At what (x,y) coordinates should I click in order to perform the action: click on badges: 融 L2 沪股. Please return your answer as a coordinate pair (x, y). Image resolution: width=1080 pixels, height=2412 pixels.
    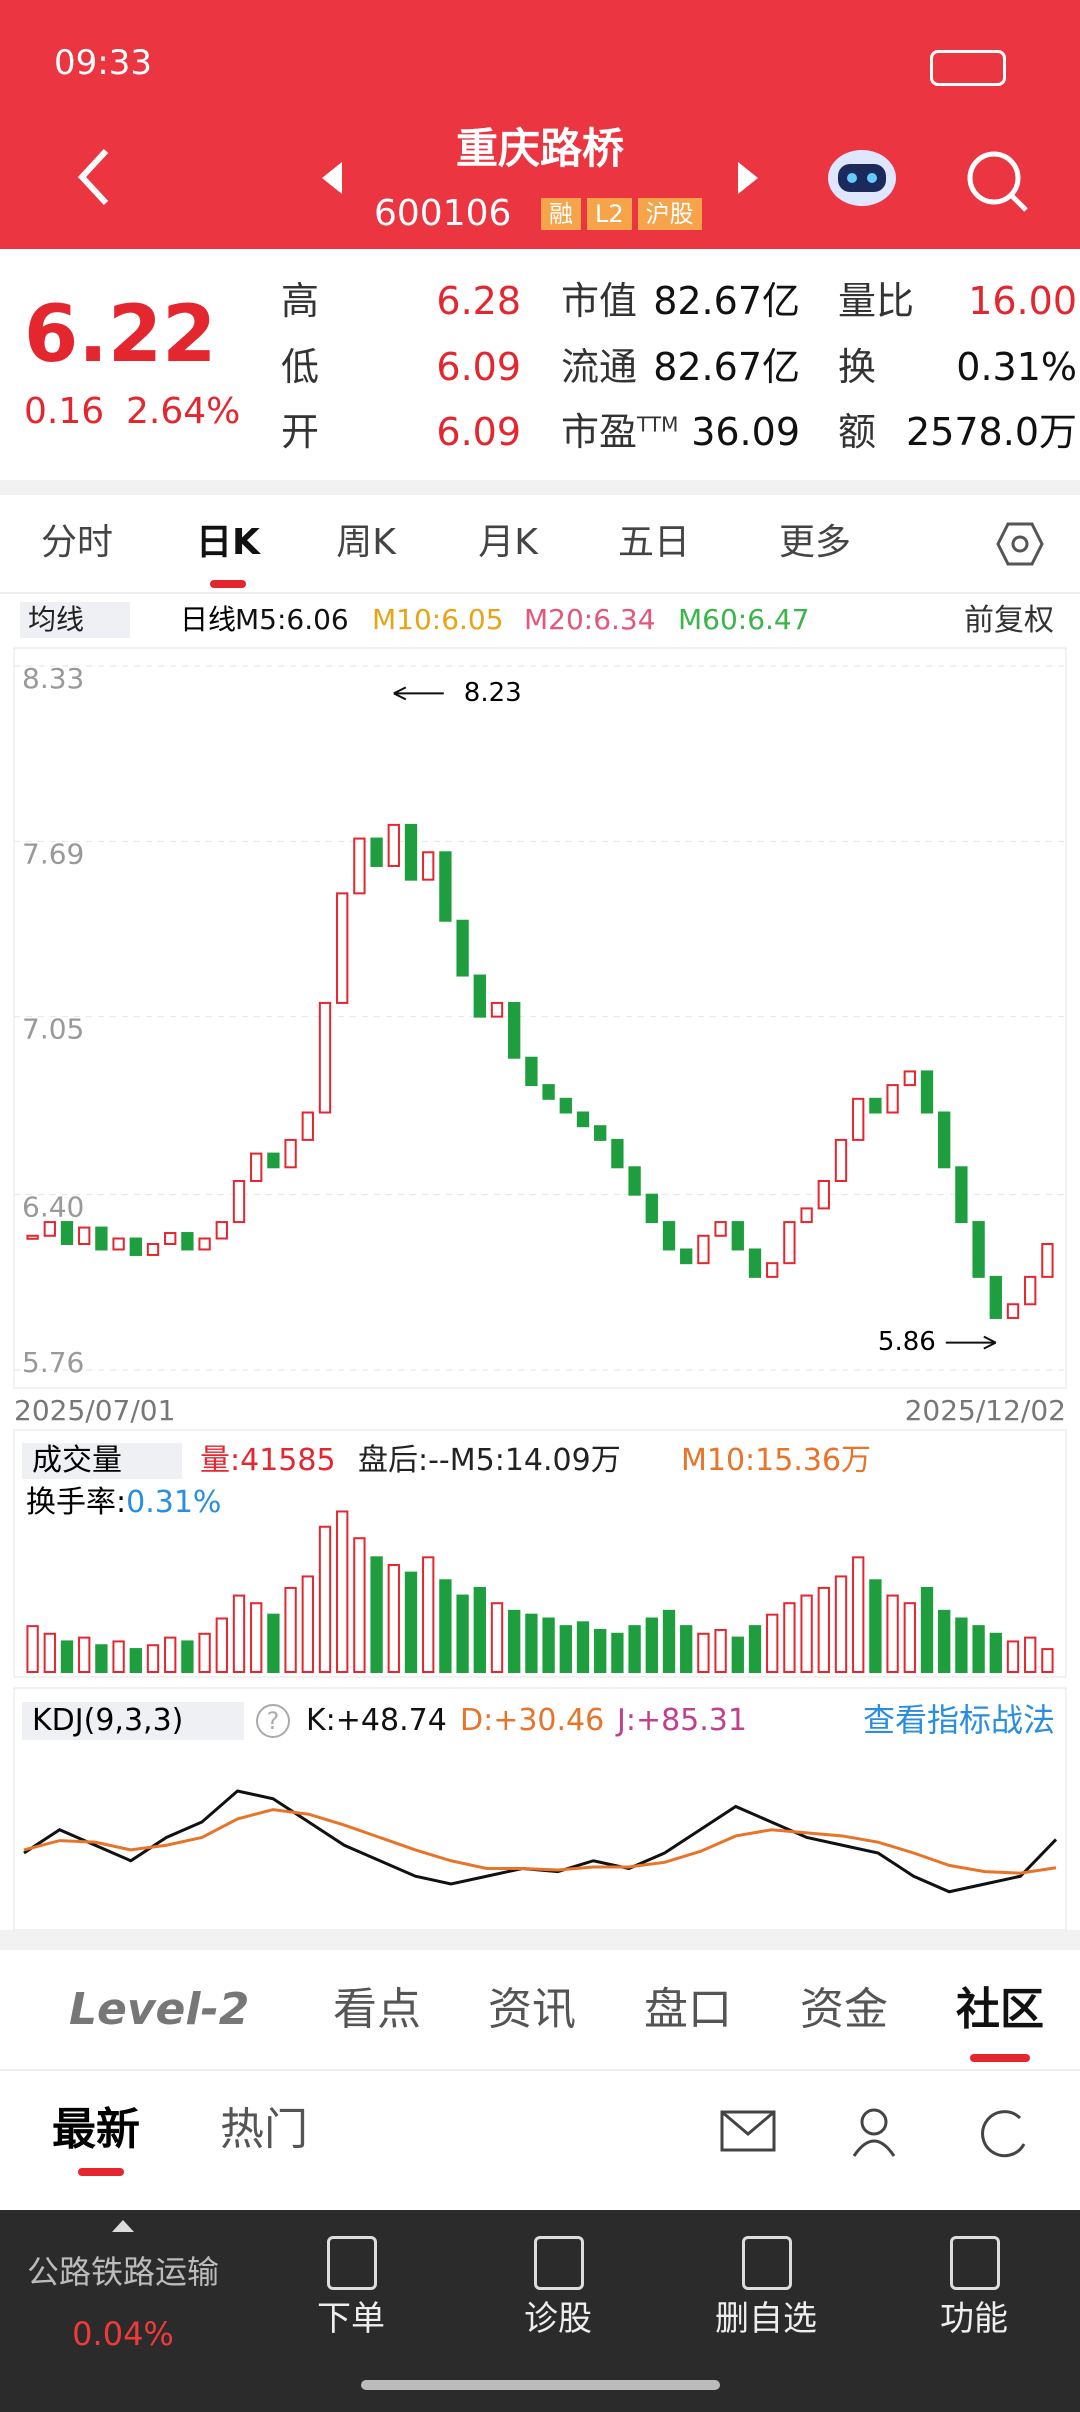
    Looking at the image, I should click on (621, 214).